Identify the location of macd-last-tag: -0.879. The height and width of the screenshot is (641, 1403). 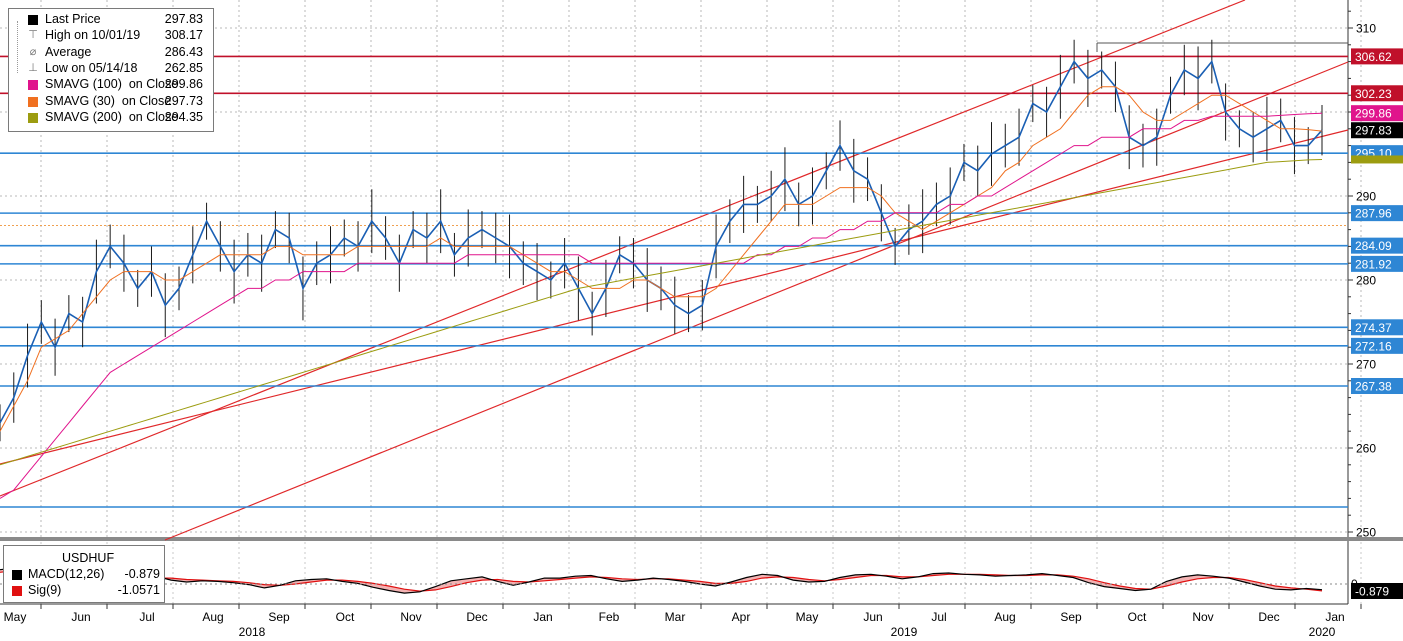
(1377, 591).